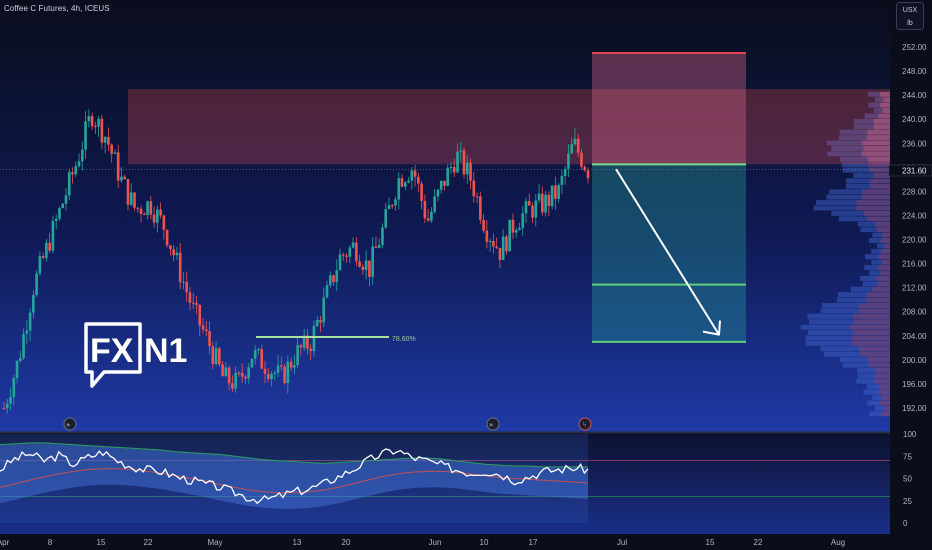 The height and width of the screenshot is (550, 932). What do you see at coordinates (758, 542) in the screenshot?
I see `time-tick-12: 22` at bounding box center [758, 542].